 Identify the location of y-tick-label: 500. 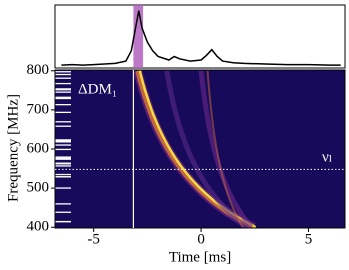
(38, 188).